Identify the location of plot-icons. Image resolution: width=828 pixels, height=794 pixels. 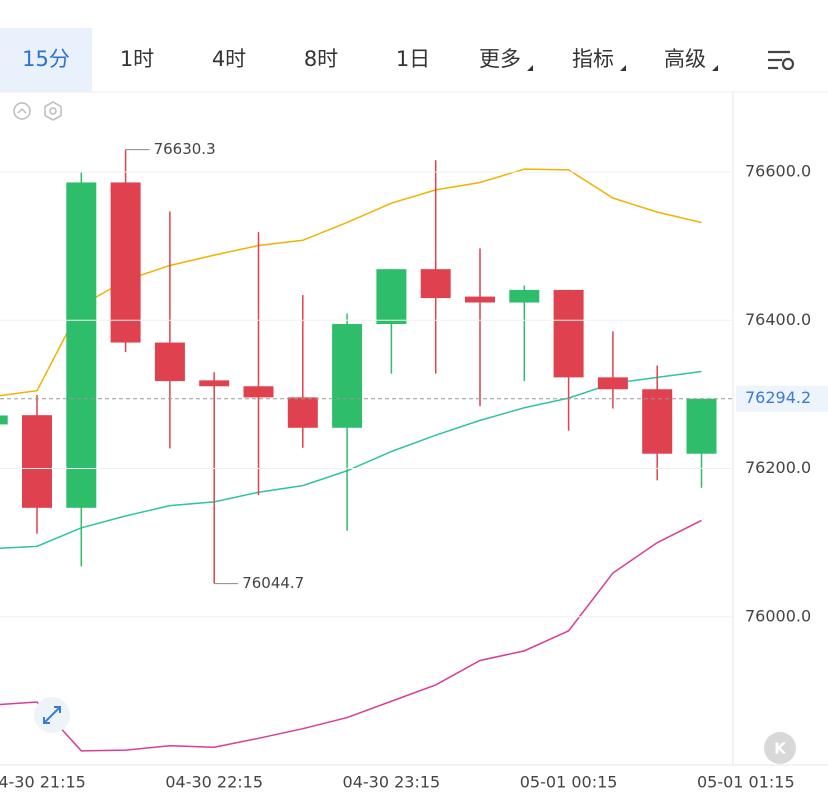
(37, 111).